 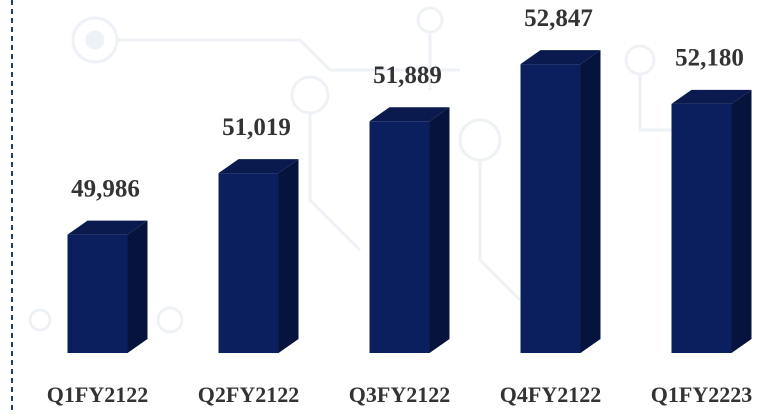 What do you see at coordinates (399, 394) in the screenshot?
I see `x-tick-label: Q3FY2122` at bounding box center [399, 394].